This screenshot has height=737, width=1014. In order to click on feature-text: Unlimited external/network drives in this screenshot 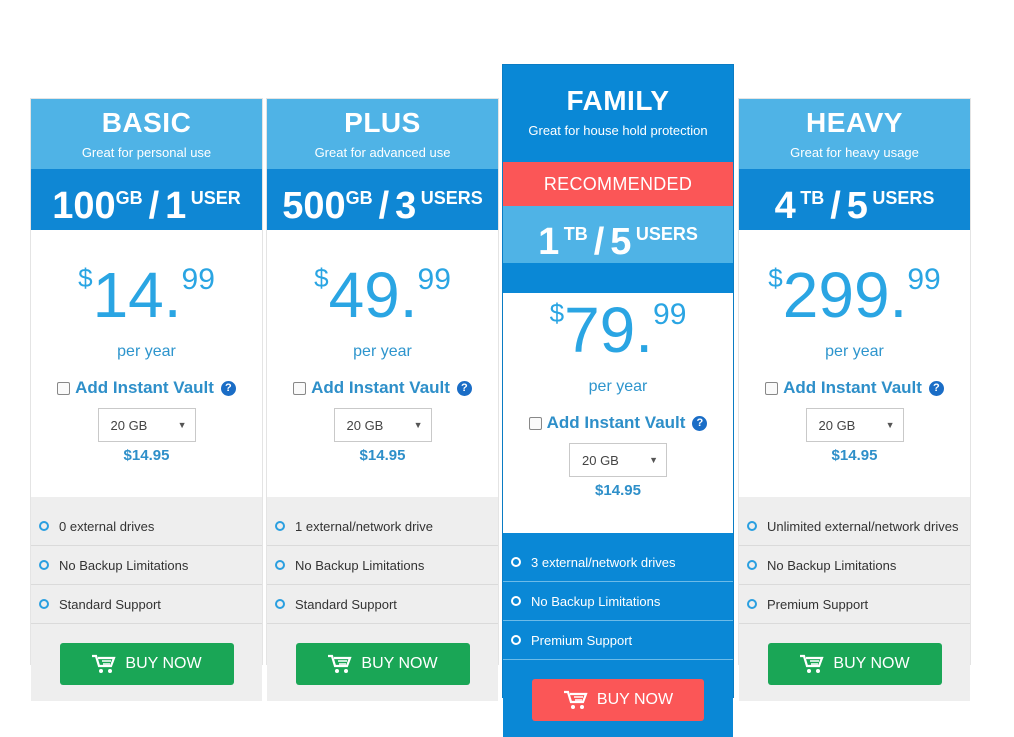, I will do `click(863, 526)`.